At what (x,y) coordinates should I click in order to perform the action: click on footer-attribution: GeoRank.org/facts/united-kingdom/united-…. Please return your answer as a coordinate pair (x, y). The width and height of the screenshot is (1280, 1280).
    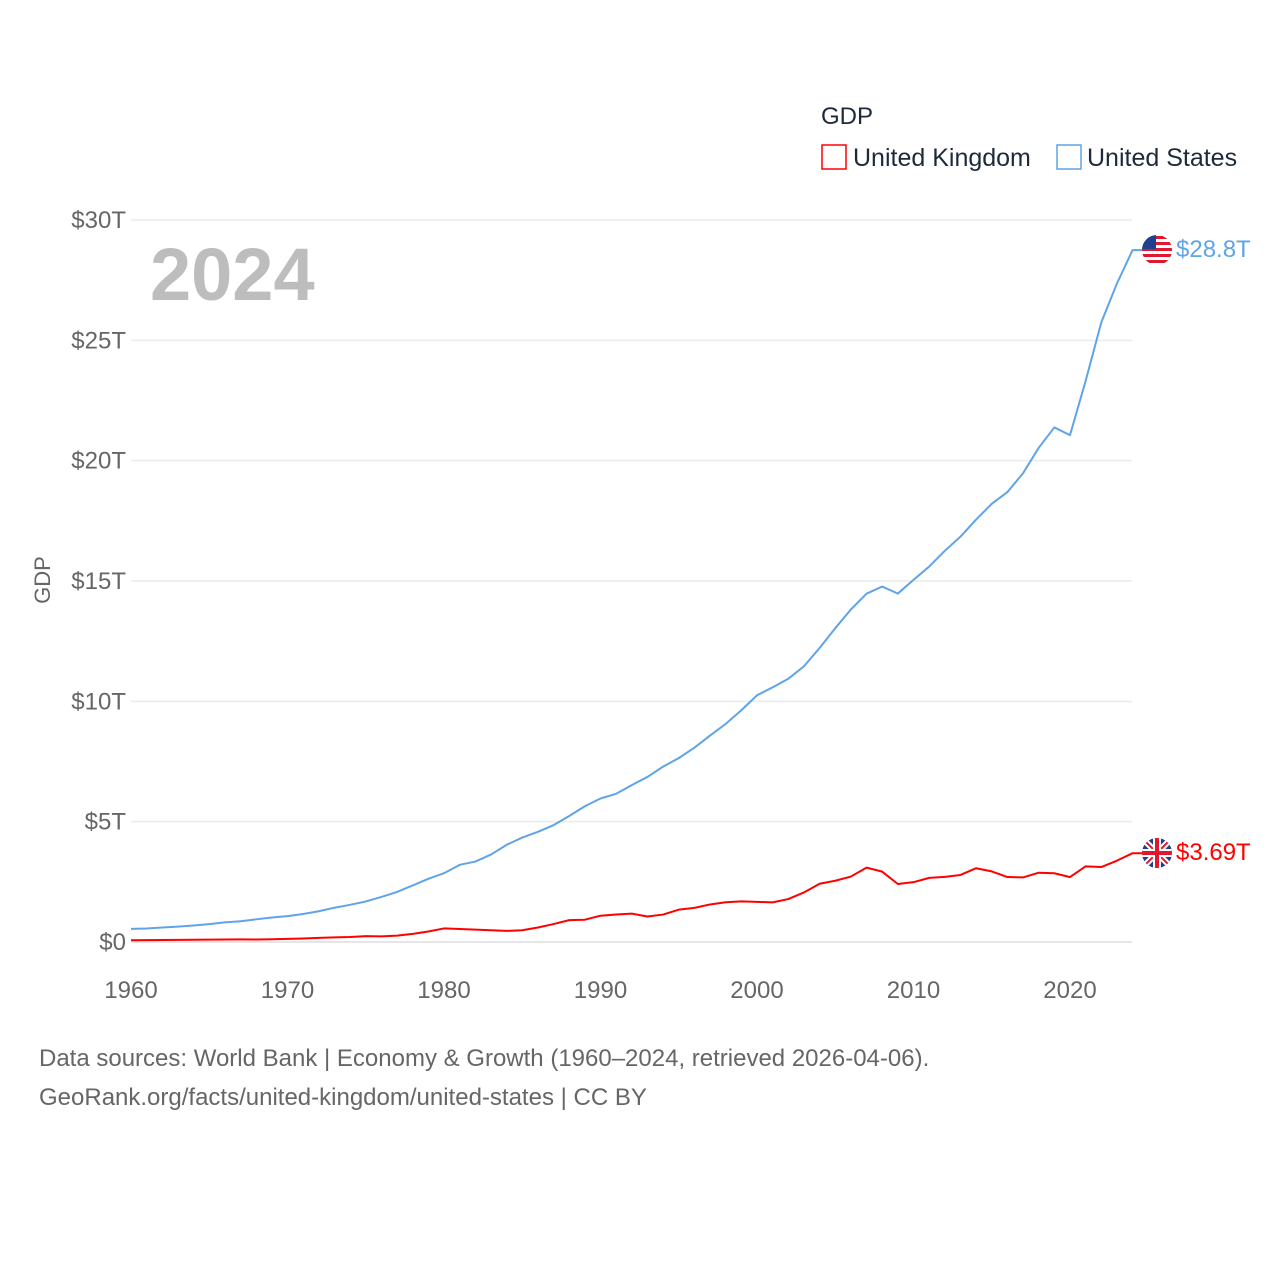
    Looking at the image, I should click on (343, 1097).